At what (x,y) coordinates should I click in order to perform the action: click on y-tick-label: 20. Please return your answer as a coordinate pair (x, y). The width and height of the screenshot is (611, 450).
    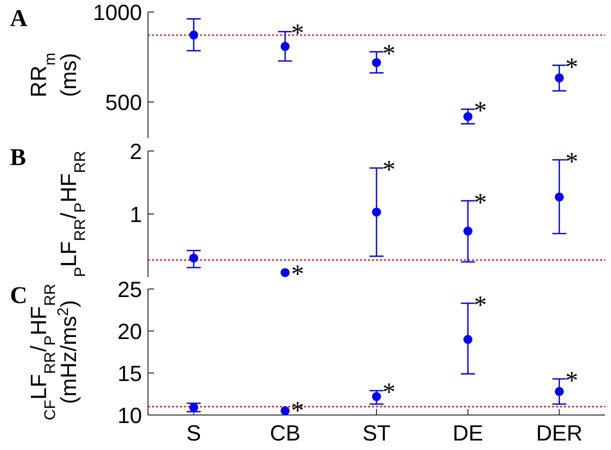
    Looking at the image, I should click on (130, 331).